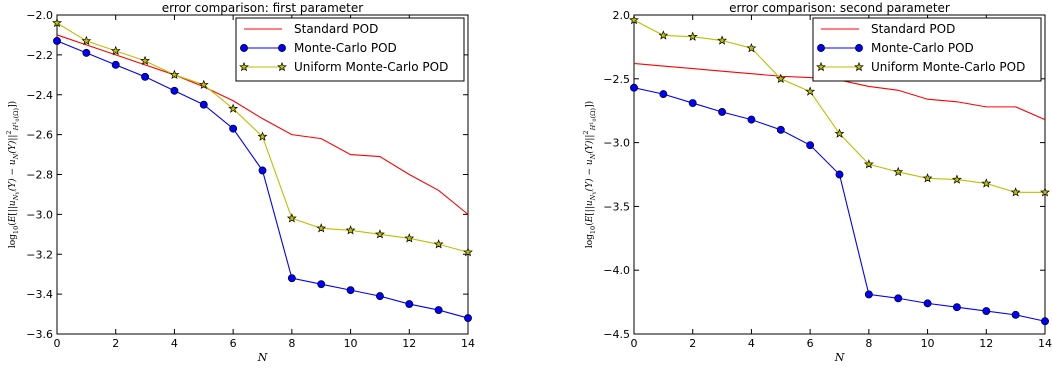 The width and height of the screenshot is (1052, 368). I want to click on chart-title: error comparison: first parameter, so click(262, 8).